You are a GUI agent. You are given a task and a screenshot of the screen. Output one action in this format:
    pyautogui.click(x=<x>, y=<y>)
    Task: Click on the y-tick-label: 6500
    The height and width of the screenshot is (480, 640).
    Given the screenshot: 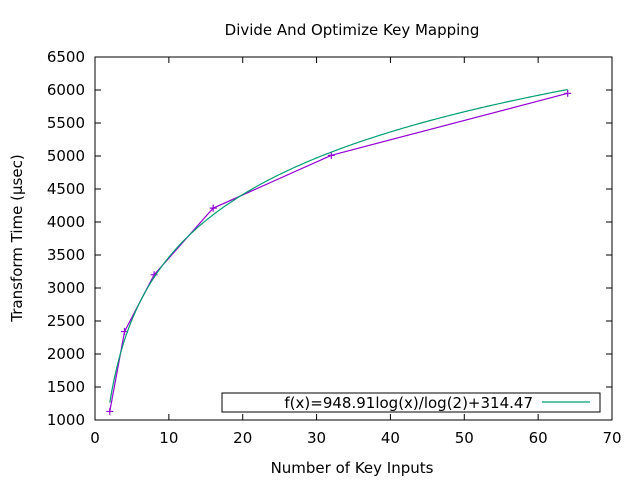 What is the action you would take?
    pyautogui.click(x=66, y=57)
    